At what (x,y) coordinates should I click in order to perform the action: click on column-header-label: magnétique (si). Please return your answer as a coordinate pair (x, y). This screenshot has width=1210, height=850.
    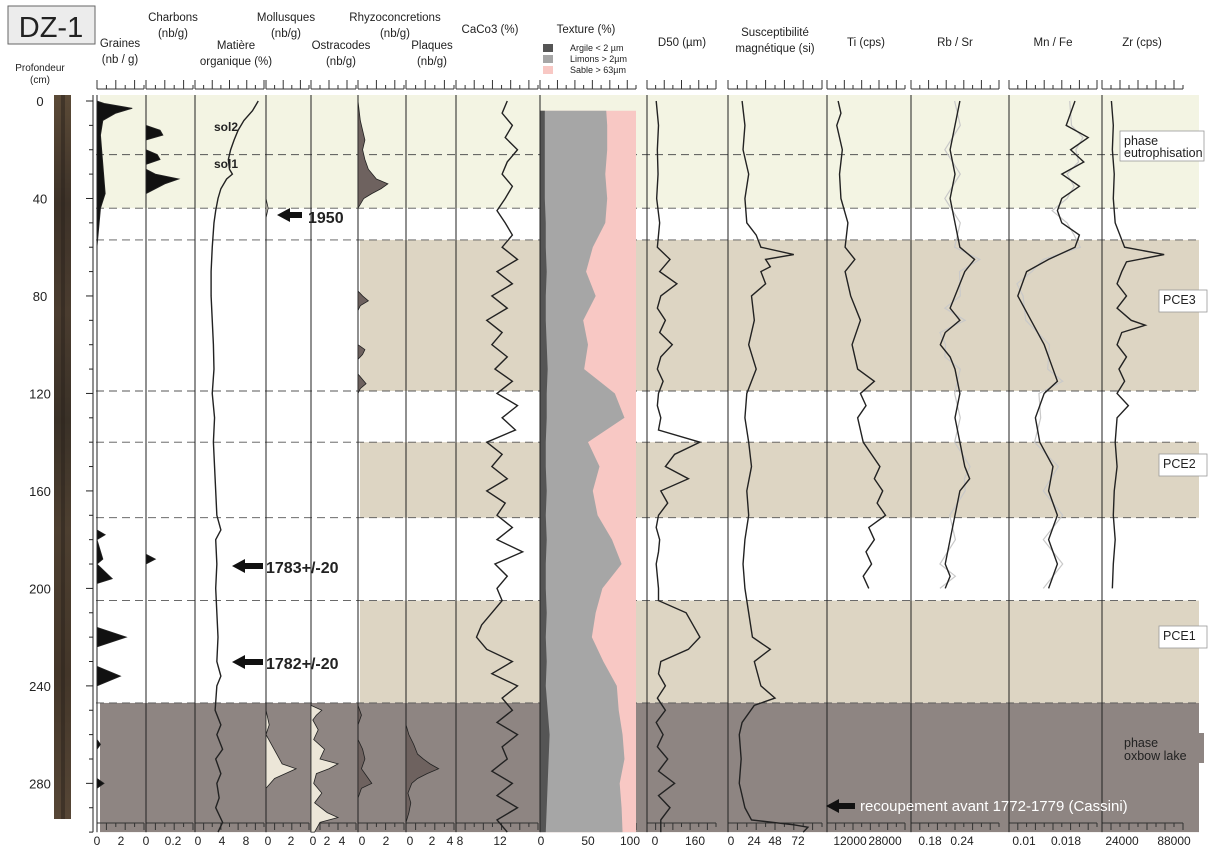
    Looking at the image, I should click on (774, 49).